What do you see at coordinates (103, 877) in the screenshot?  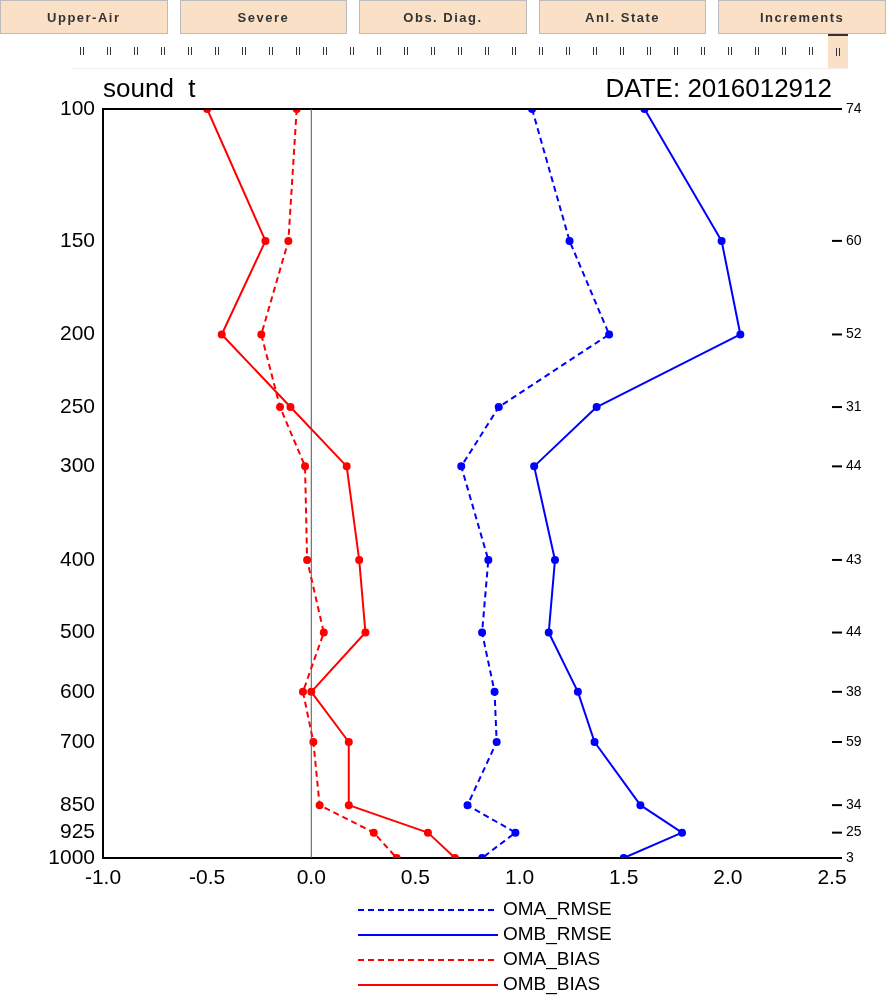 I see `x-tick-label: -1.0` at bounding box center [103, 877].